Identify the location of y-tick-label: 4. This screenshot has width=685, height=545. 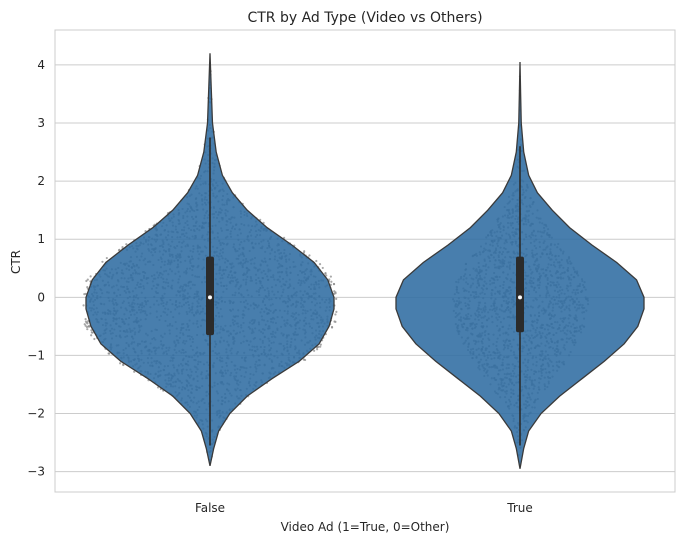
(41, 65).